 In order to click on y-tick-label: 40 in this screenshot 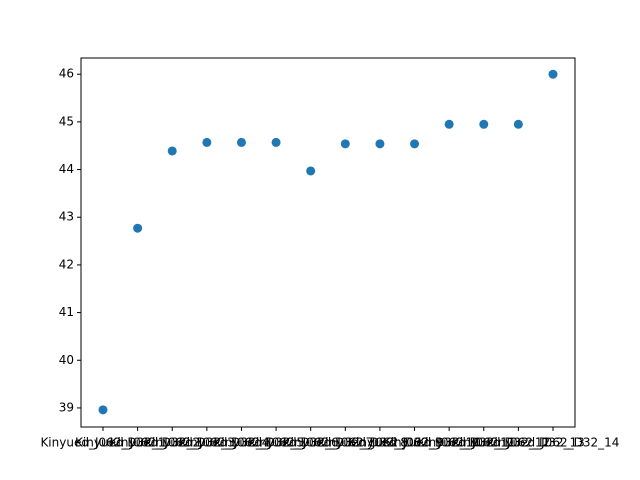, I will do `click(66, 360)`.